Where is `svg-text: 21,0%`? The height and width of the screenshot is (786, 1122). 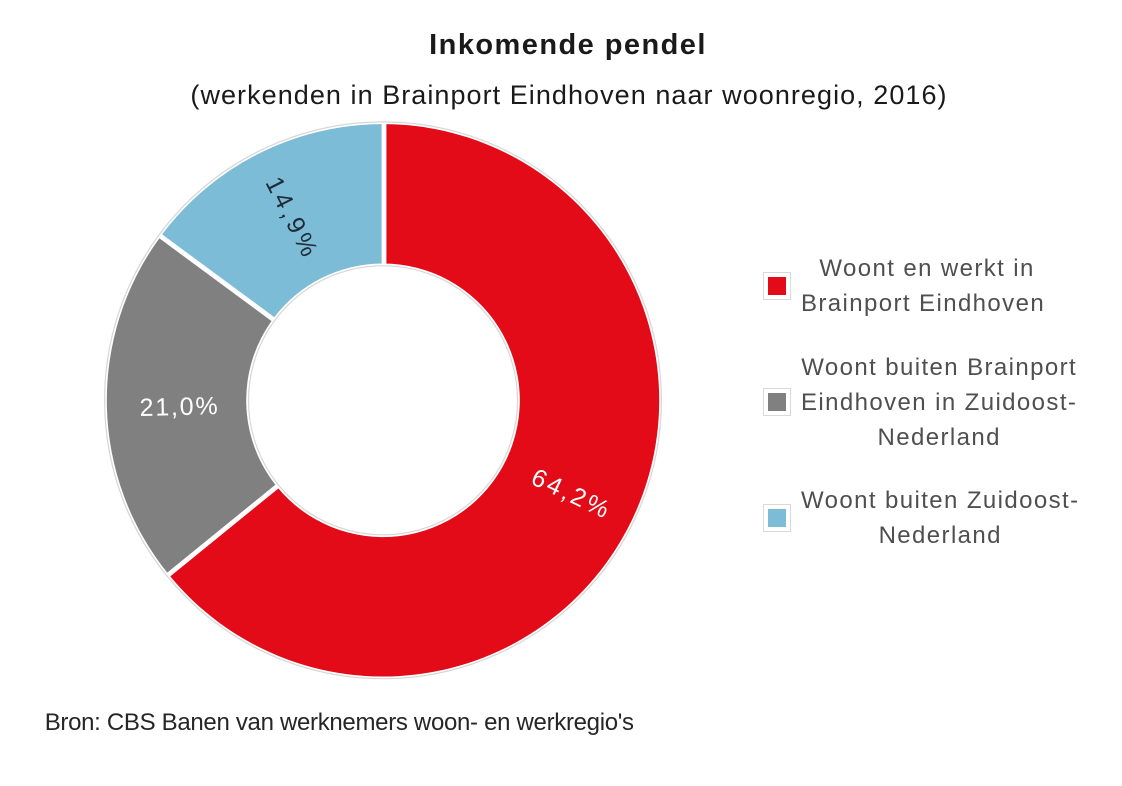 svg-text: 21,0% is located at coordinates (179, 407).